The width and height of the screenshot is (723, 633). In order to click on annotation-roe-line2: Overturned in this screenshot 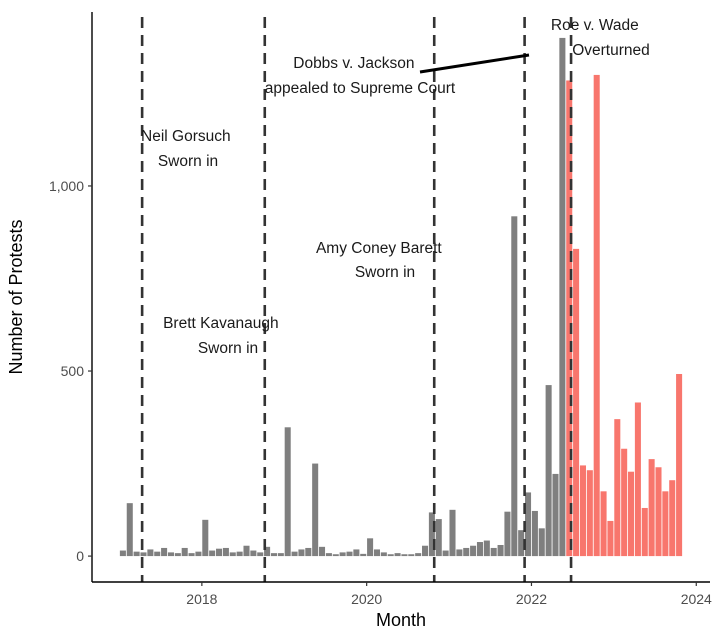, I will do `click(611, 50)`.